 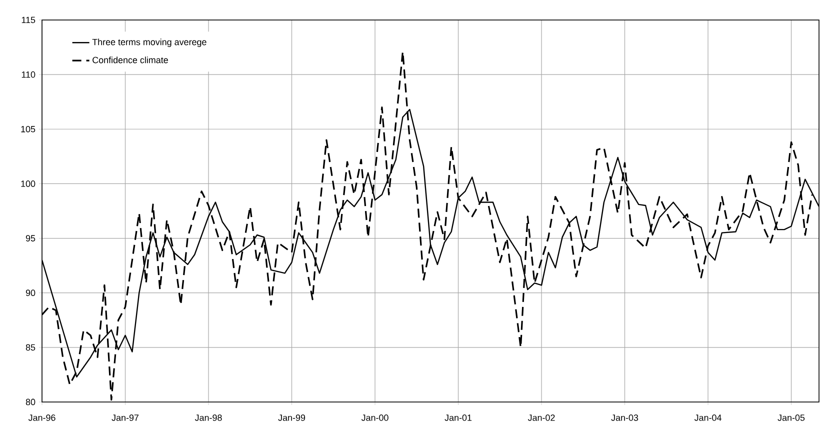 I want to click on y-tick-label: 115, so click(x=29, y=20).